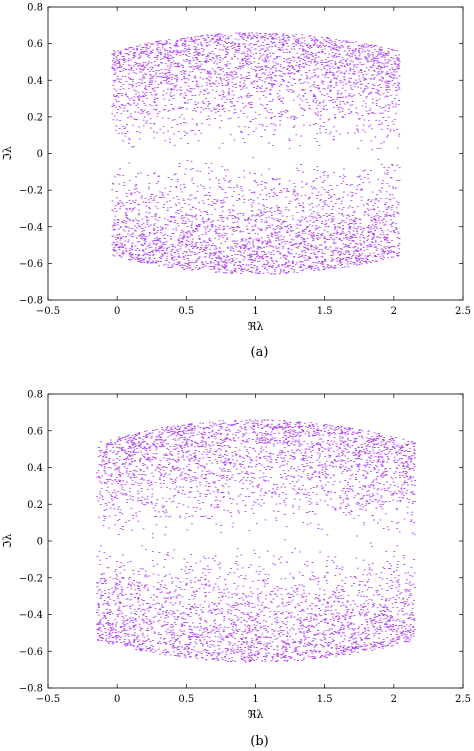 This screenshot has height=751, width=474. Describe the element at coordinates (260, 352) in the screenshot. I see `panel-caption-a: (a)` at that location.